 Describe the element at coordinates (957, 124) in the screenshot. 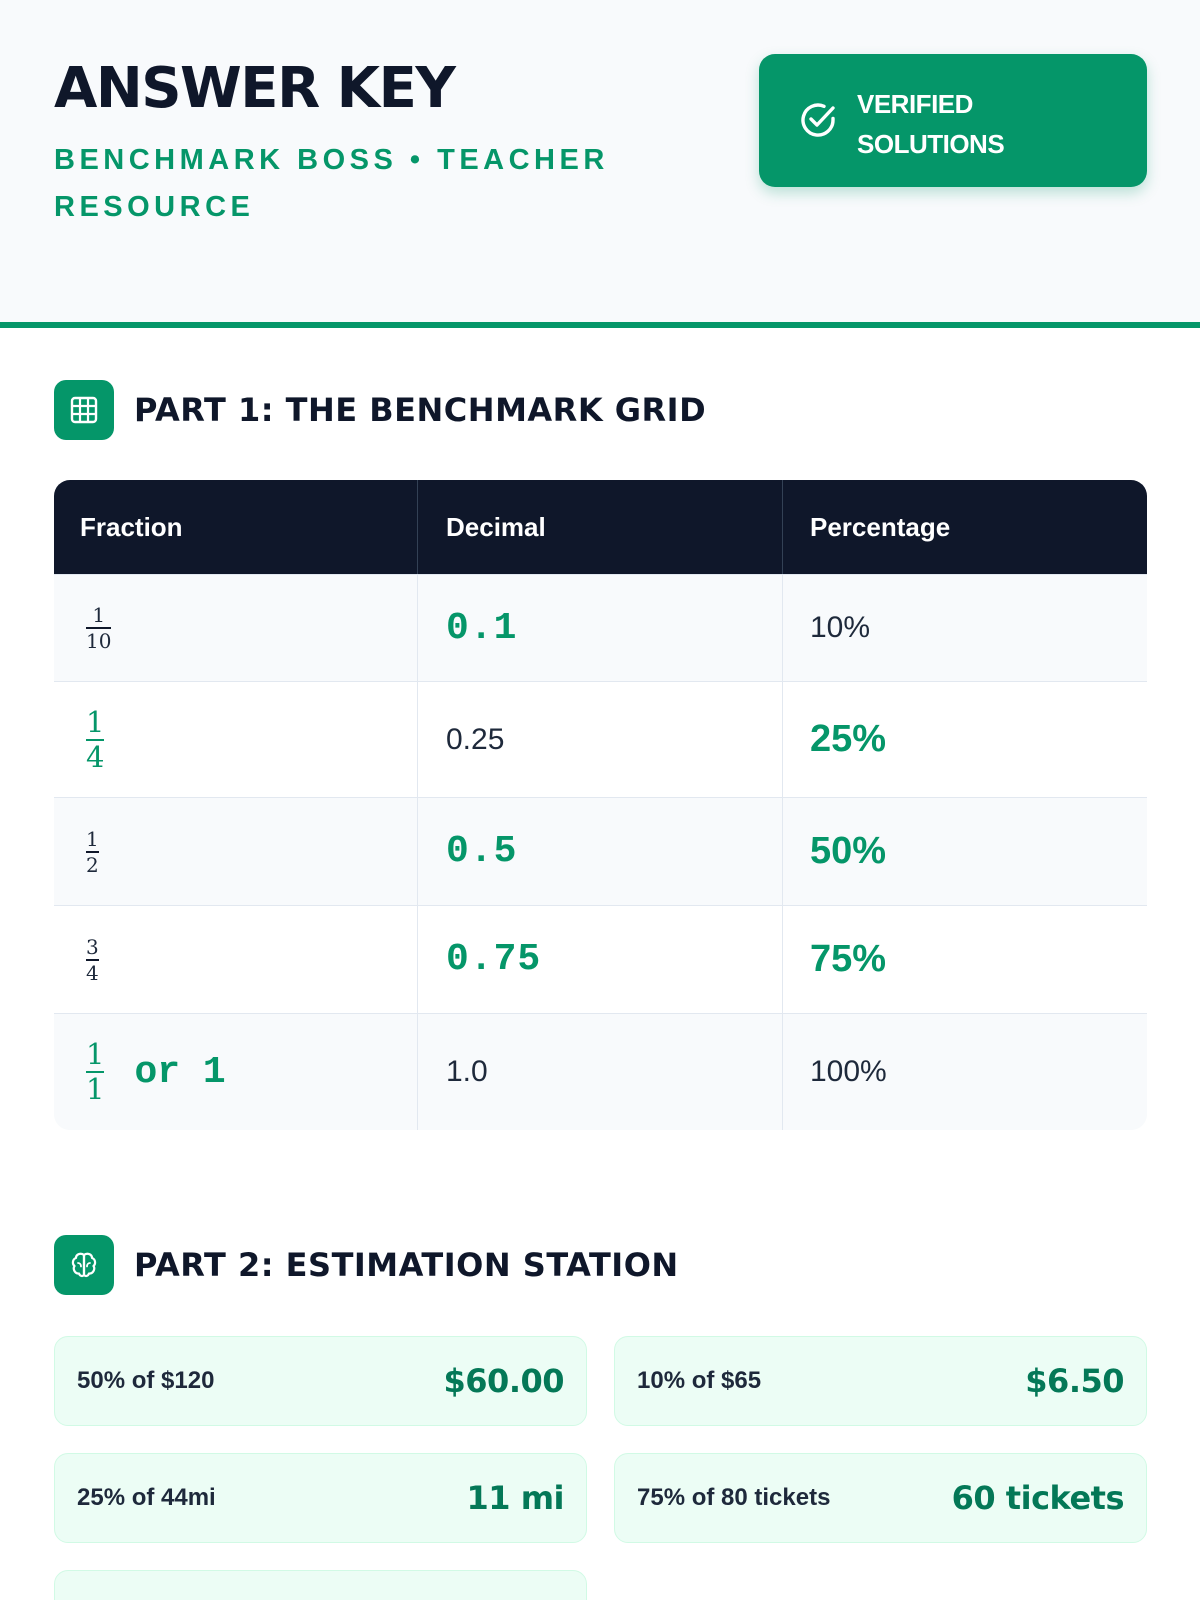

I see `verified-badge-label: VERIFIED SOLUTIONS` at that location.